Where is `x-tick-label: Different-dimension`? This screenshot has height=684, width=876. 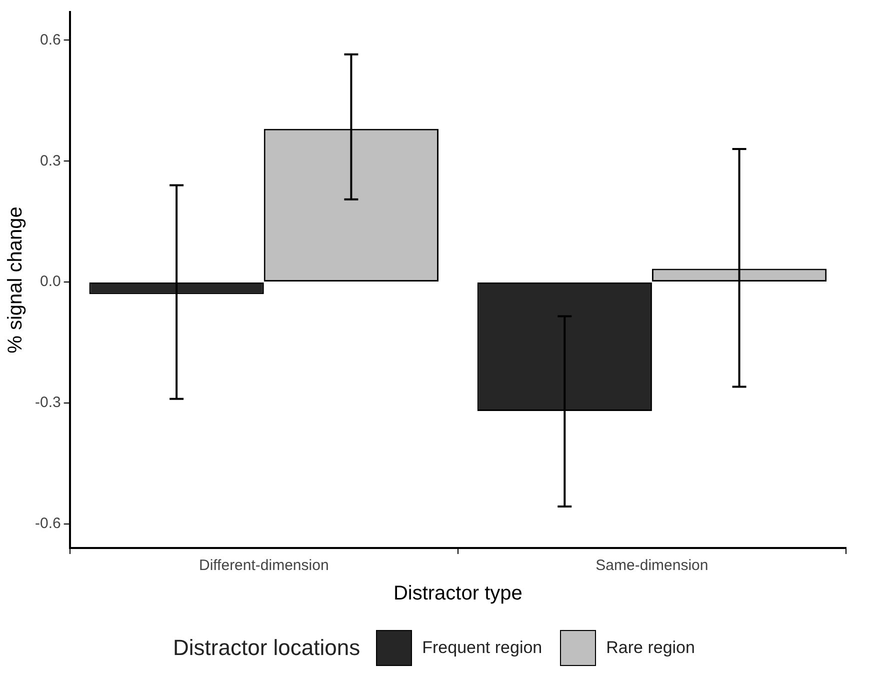
x-tick-label: Different-dimension is located at coordinates (263, 565).